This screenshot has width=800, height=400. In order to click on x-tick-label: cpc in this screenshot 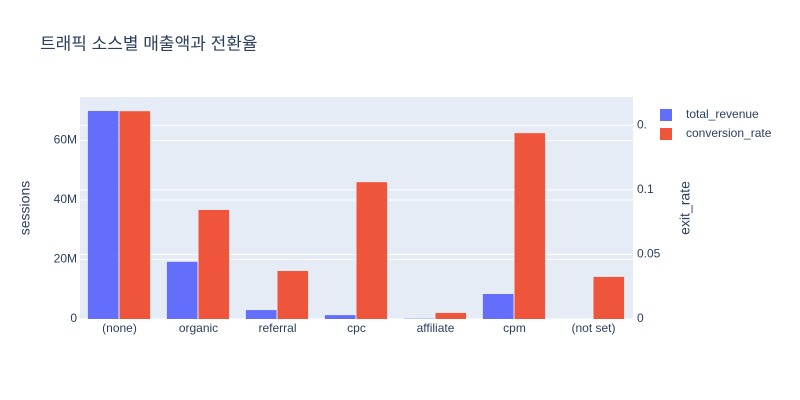, I will do `click(356, 328)`.